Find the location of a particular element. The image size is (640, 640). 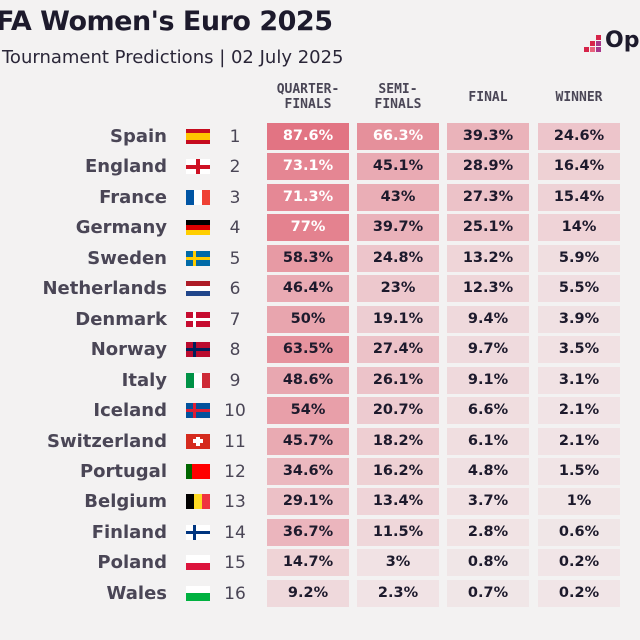

value-cell: 28.9% is located at coordinates (488, 167).